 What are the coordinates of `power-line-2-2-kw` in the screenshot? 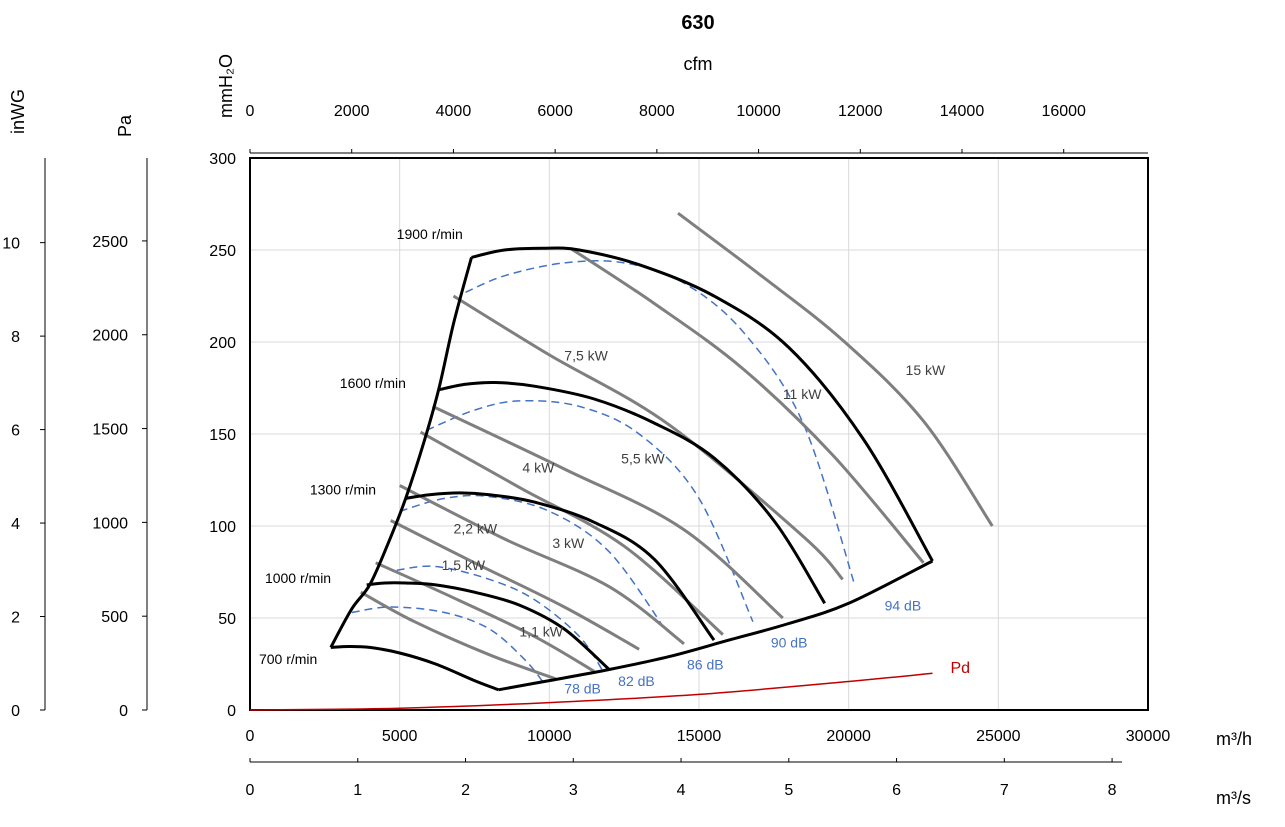 It's located at (515, 585).